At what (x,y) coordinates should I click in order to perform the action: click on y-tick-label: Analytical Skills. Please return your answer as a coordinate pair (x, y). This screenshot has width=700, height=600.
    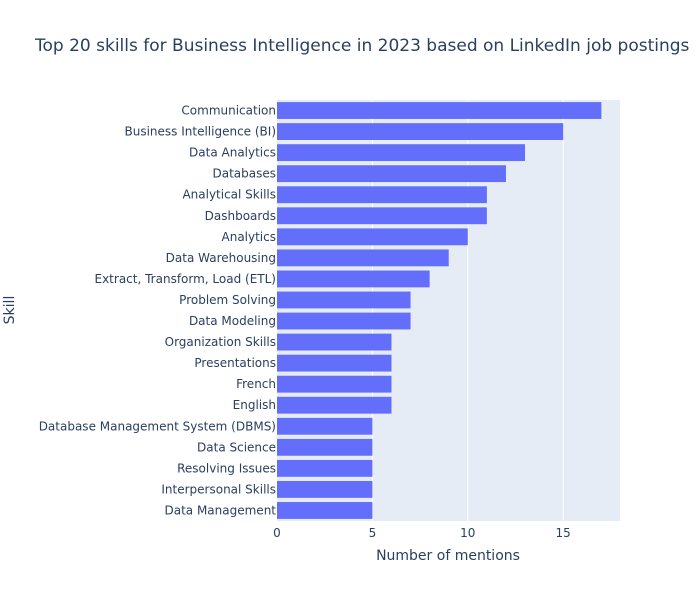
    Looking at the image, I should click on (229, 195).